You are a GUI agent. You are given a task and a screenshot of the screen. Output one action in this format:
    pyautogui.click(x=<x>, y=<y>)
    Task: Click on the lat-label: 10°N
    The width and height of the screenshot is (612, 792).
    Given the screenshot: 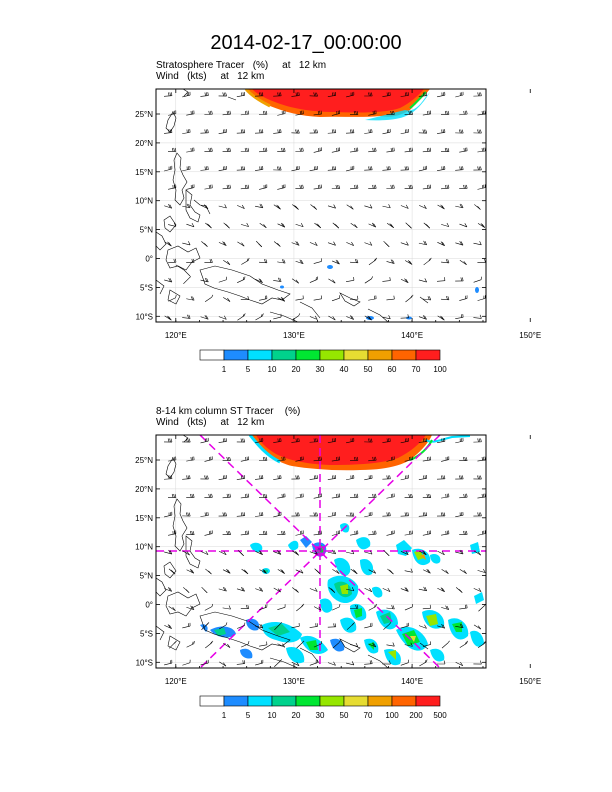 What is the action you would take?
    pyautogui.click(x=144, y=201)
    